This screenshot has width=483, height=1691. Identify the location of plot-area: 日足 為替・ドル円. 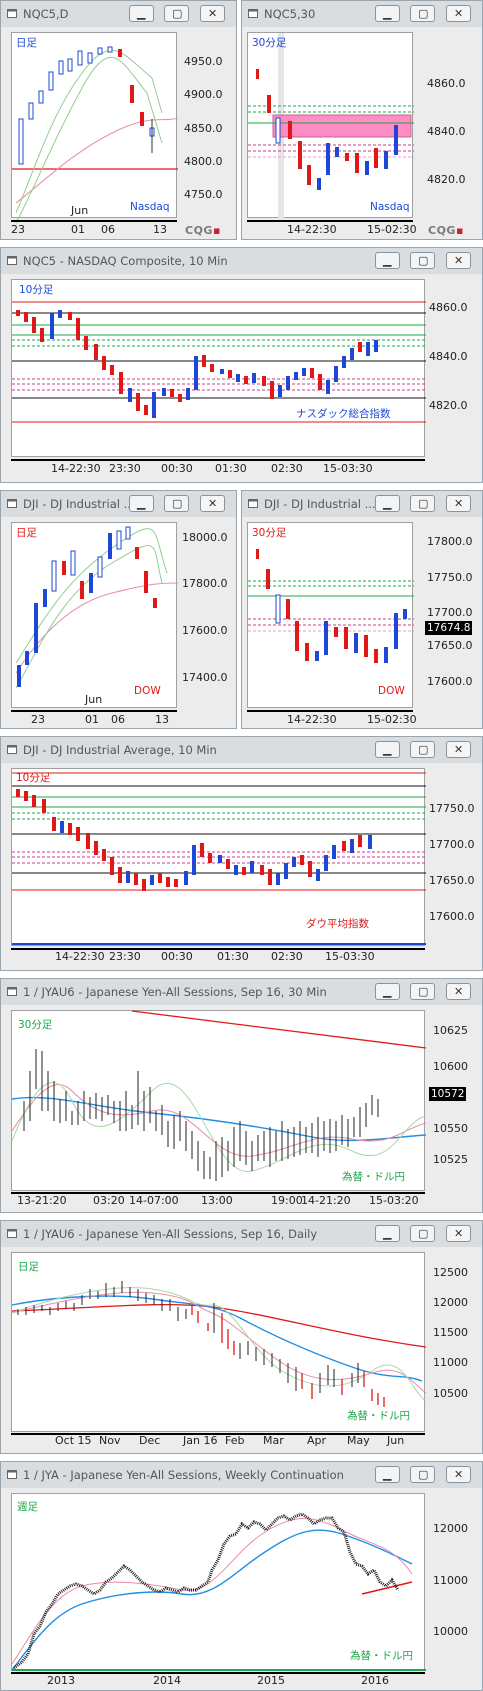
(219, 1342).